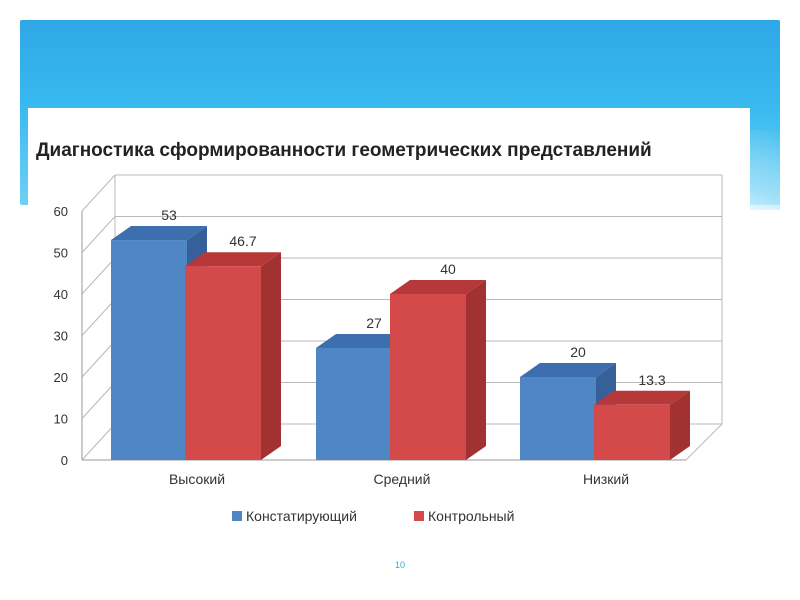 This screenshot has height=600, width=800. What do you see at coordinates (448, 269) in the screenshot?
I see `data-label: 40` at bounding box center [448, 269].